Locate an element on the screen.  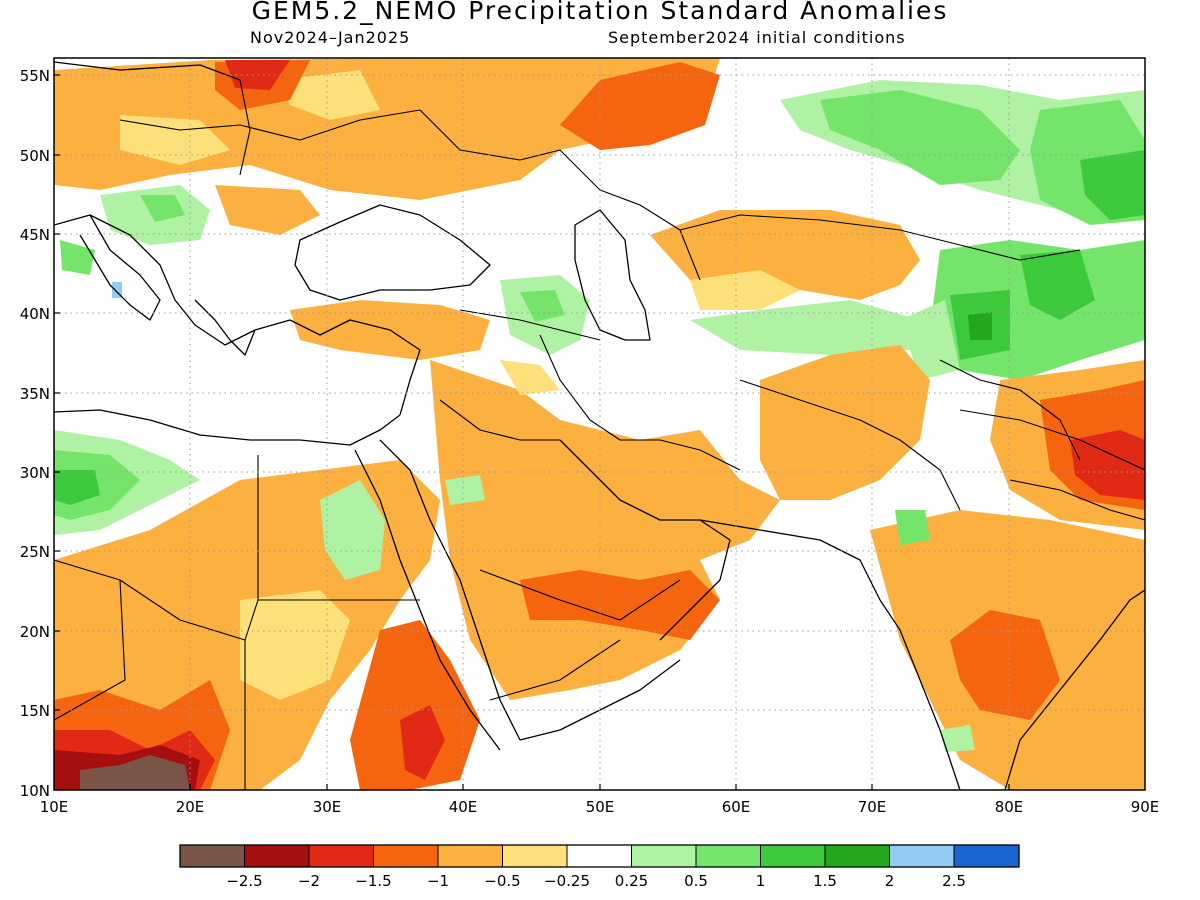
field-europe-minus-0.25 is located at coordinates (175, 140).